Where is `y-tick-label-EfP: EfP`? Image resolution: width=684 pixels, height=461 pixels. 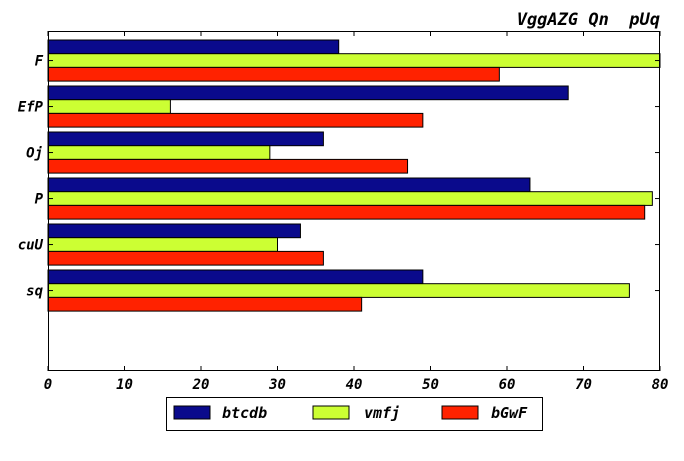 y-tick-label-EfP: EfP is located at coordinates (31, 108).